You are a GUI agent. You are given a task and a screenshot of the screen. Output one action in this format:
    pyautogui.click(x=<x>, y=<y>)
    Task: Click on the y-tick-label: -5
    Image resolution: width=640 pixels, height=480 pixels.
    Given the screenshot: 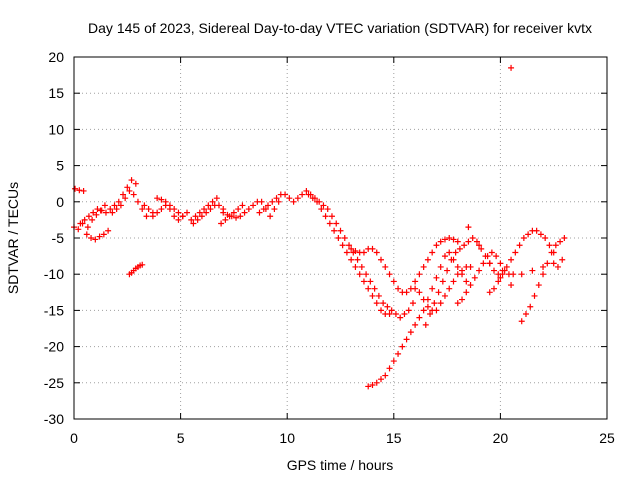 What is the action you would take?
    pyautogui.click(x=58, y=238)
    